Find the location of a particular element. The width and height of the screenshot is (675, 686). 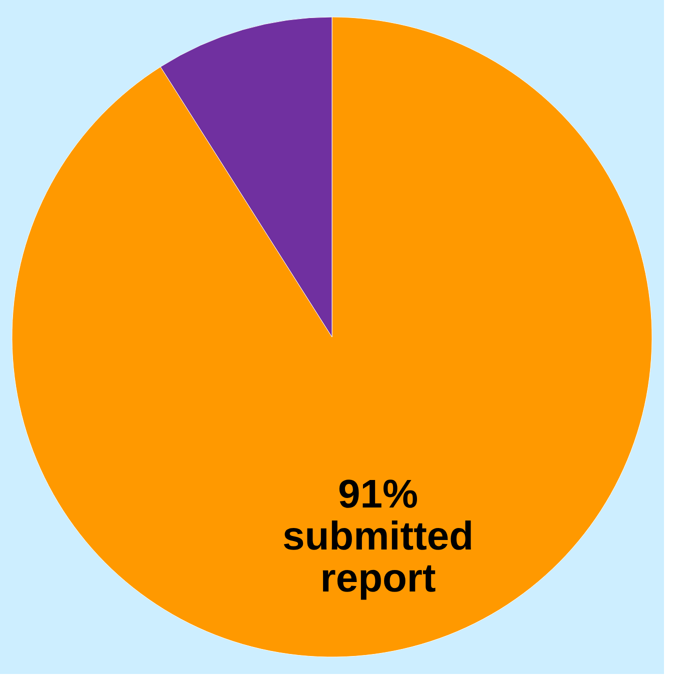

data-label: 91% is located at coordinates (378, 494).